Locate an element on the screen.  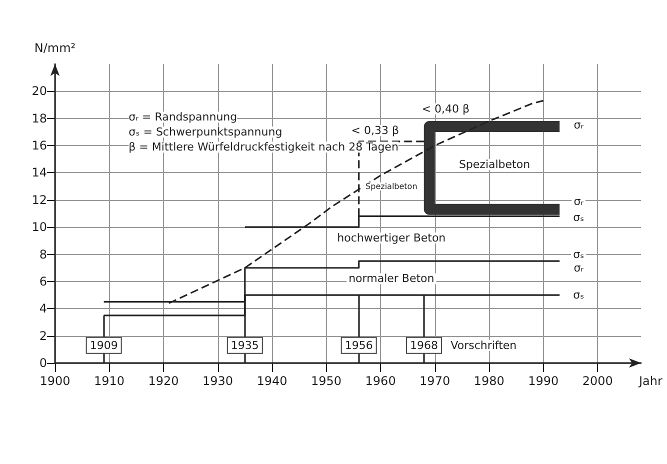
annotation: < 0,40 β is located at coordinates (446, 109).